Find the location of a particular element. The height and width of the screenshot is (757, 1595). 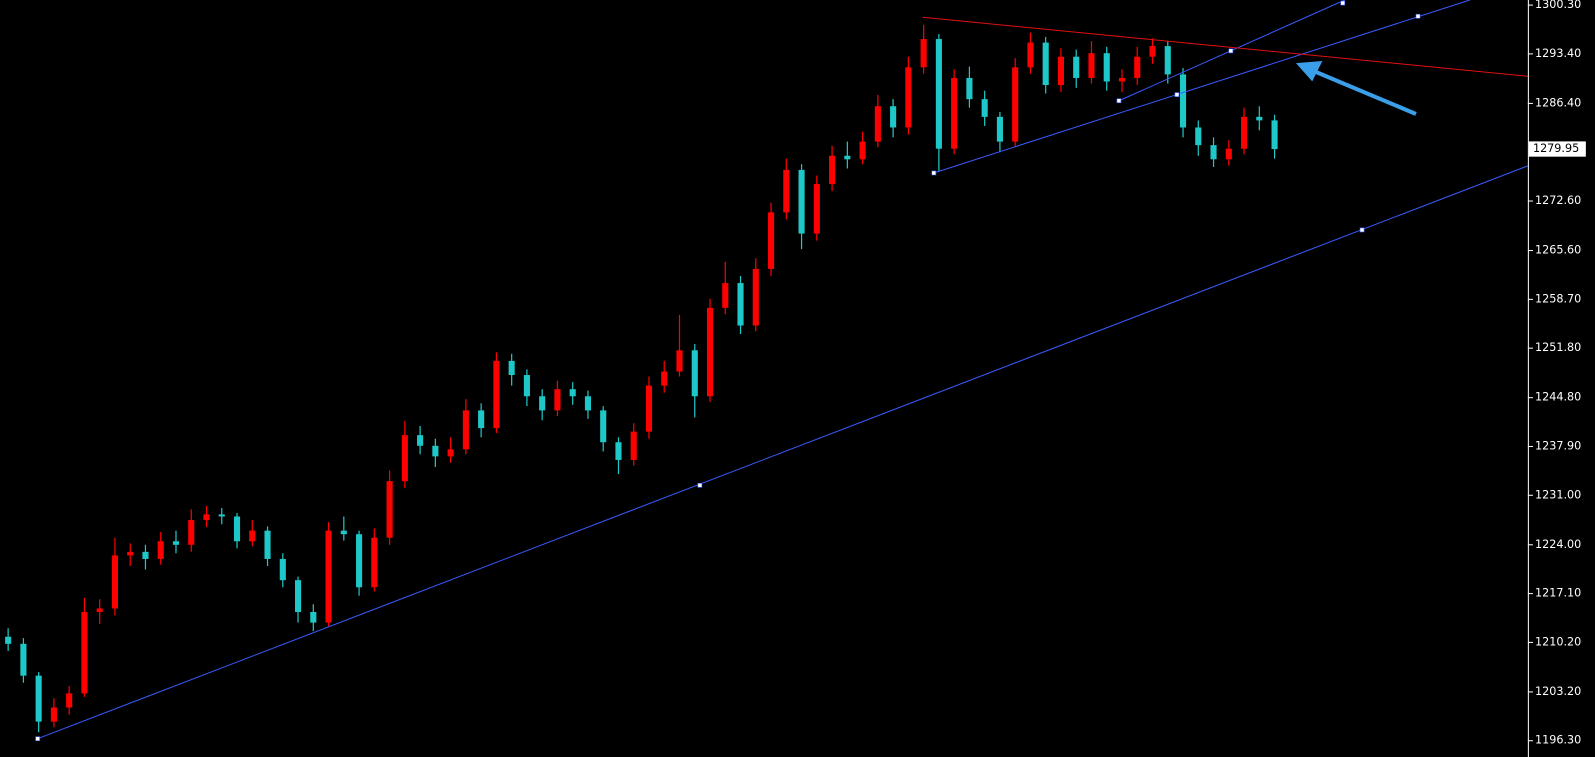

last-price-box is located at coordinates (1557, 149).